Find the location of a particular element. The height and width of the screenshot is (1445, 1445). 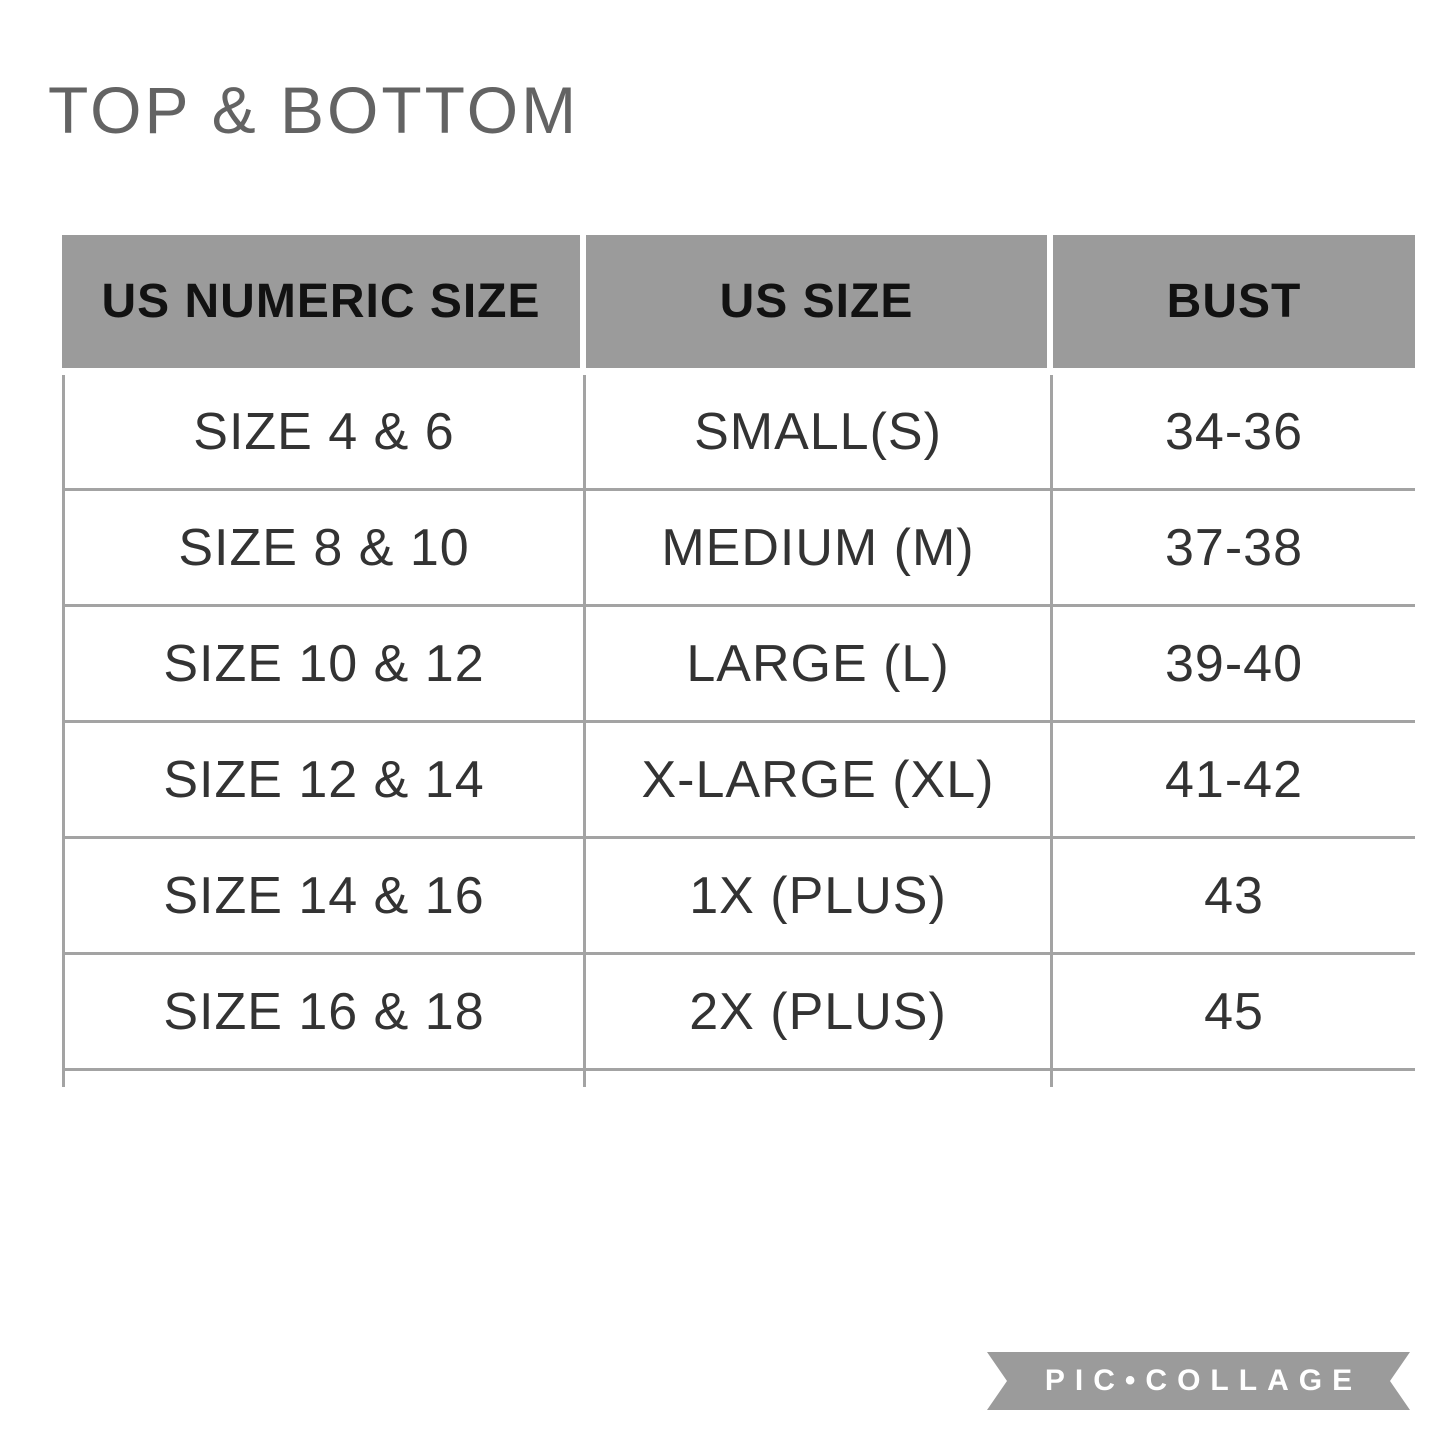

cell-us-size: SMALL(S) is located at coordinates (816, 431).